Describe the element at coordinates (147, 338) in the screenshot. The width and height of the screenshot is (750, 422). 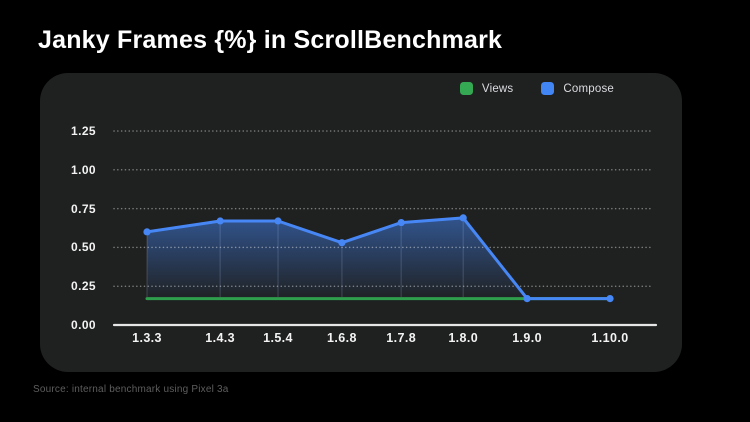
I see `x-tick-label: 1.3.3` at that location.